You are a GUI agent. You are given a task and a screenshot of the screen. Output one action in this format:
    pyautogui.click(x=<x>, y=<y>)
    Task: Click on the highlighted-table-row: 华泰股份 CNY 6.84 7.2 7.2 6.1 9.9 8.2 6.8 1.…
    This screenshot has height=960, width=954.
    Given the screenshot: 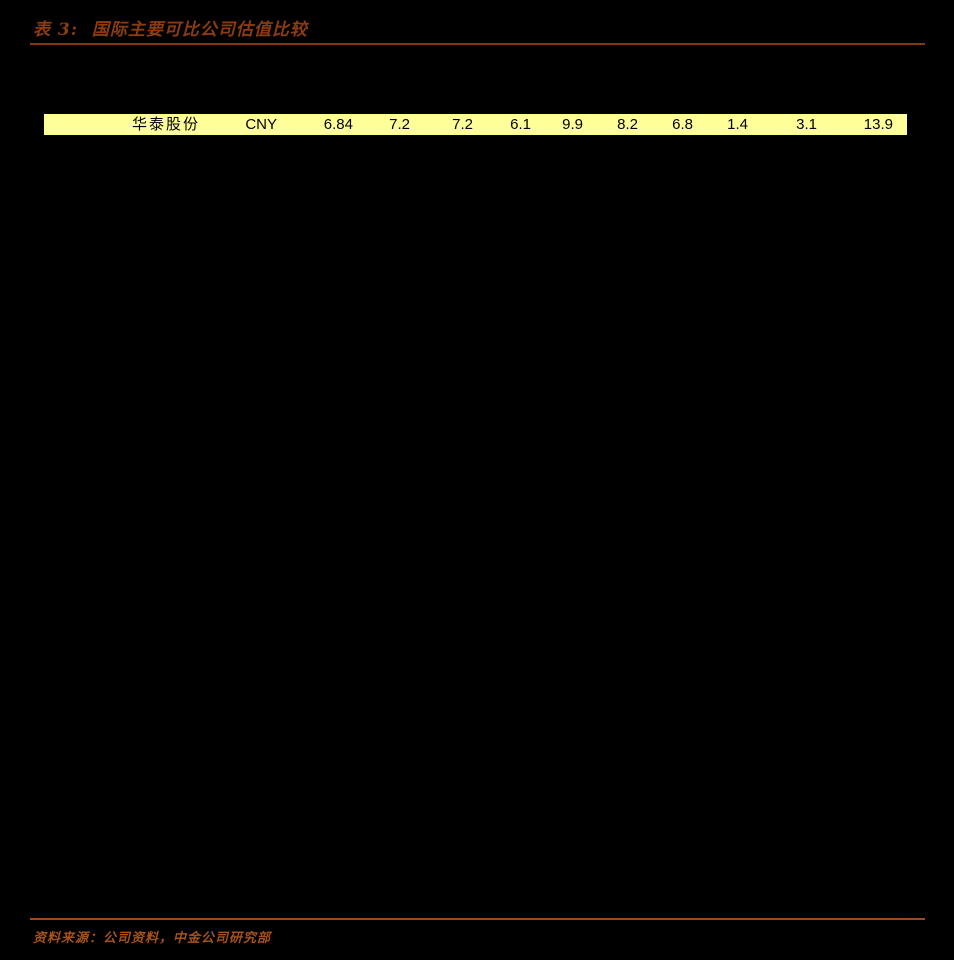 What is the action you would take?
    pyautogui.click(x=475, y=124)
    